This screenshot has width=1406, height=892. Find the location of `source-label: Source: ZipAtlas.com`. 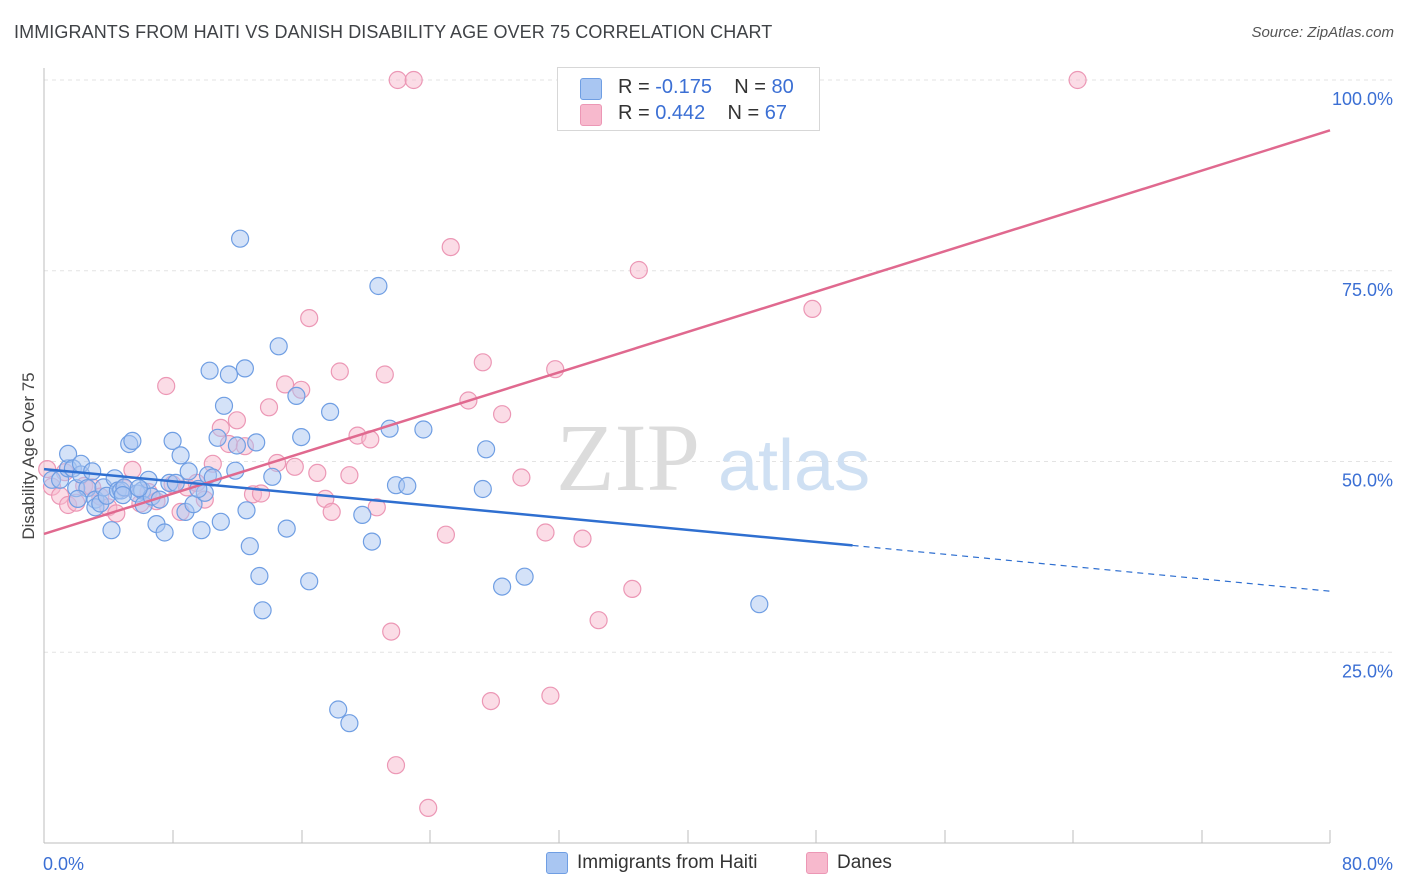

source-label: Source: ZipAtlas.com is located at coordinates (1322, 32).